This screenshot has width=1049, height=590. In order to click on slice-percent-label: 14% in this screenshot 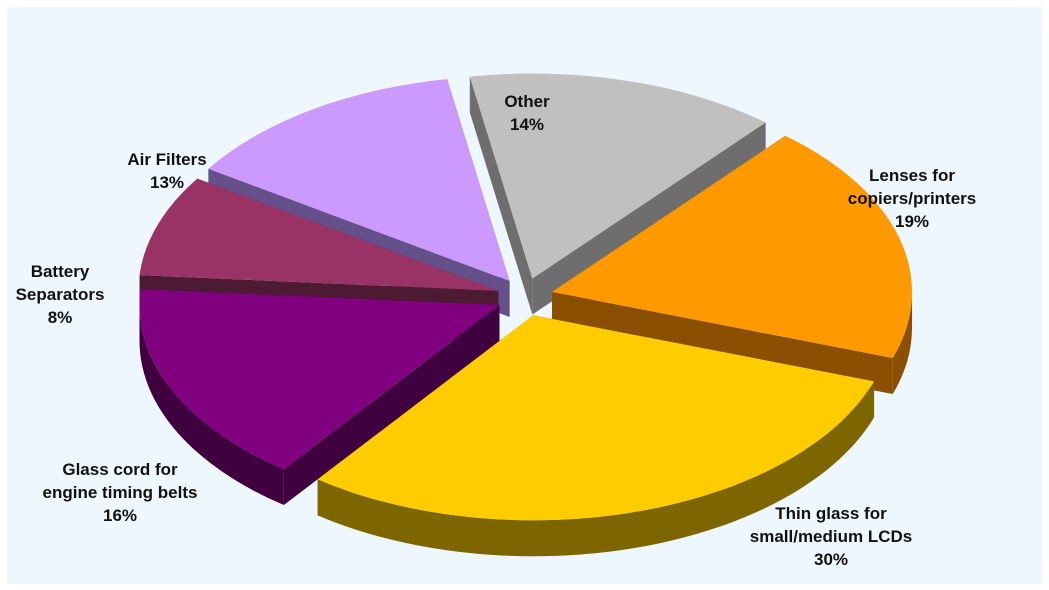, I will do `click(527, 124)`.